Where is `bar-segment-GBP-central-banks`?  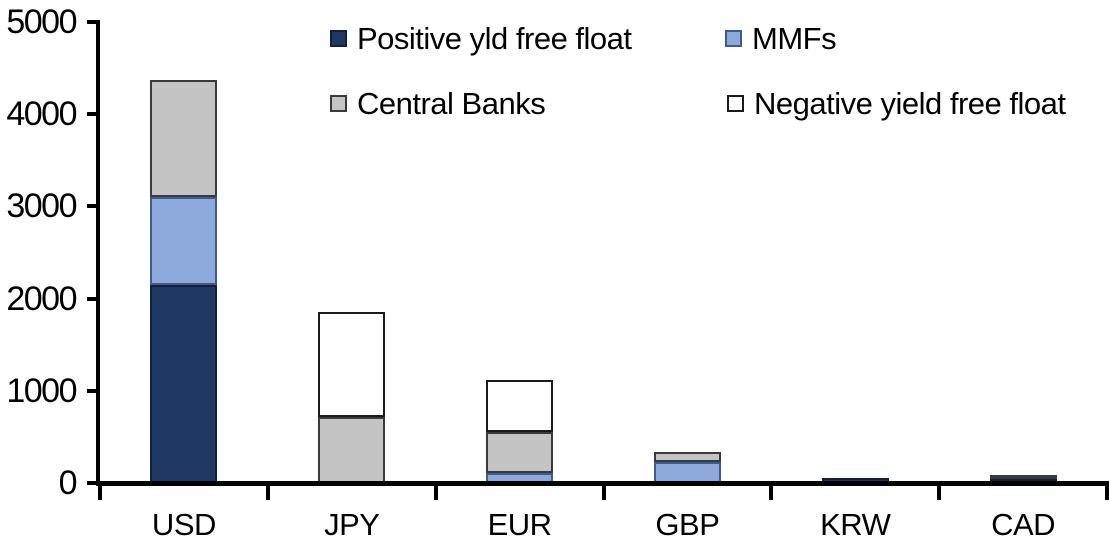
bar-segment-GBP-central-banks is located at coordinates (687, 456).